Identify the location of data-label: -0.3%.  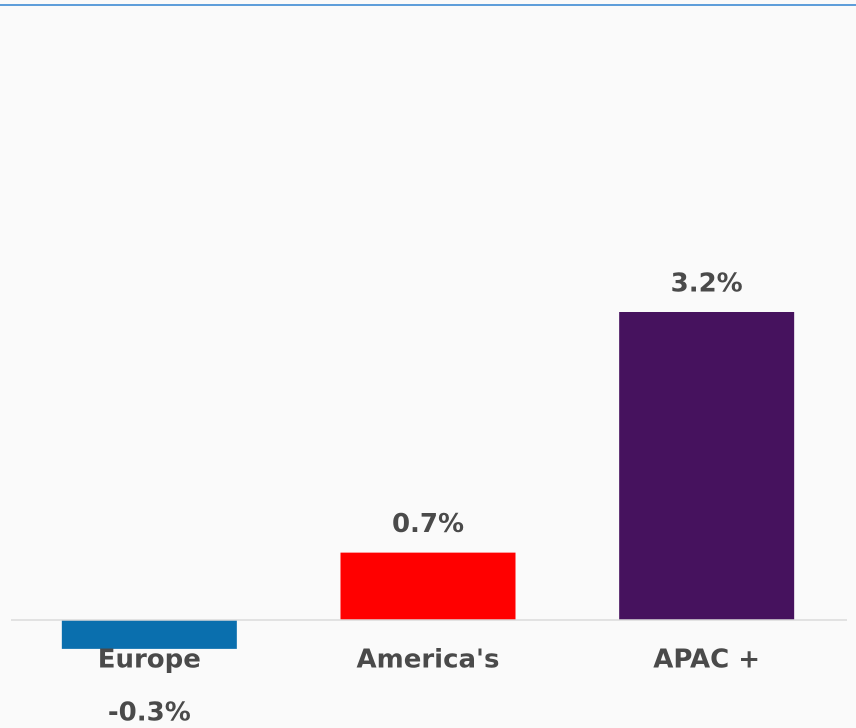
(149, 713).